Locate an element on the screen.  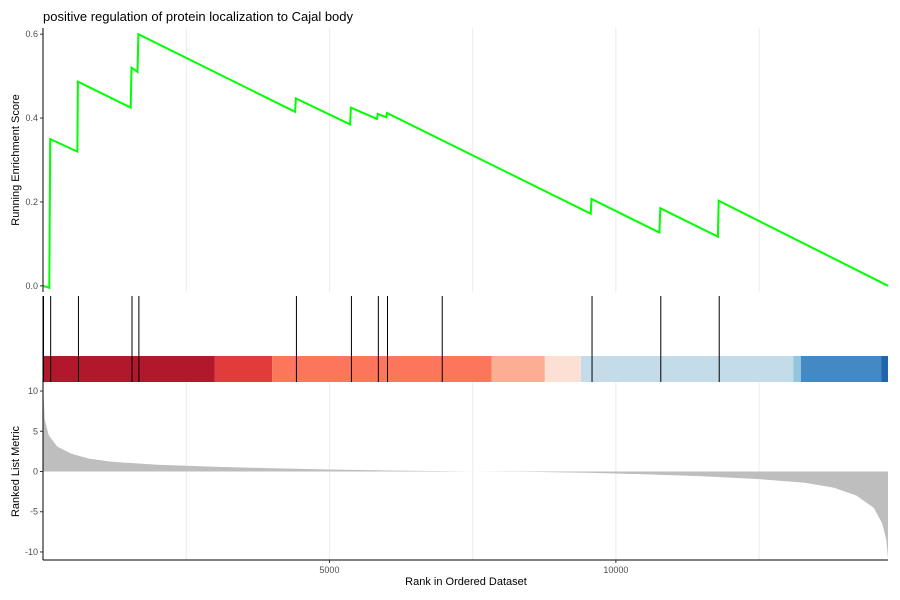
bottom-y-axis-label: Ranked List Metric is located at coordinates (16, 471).